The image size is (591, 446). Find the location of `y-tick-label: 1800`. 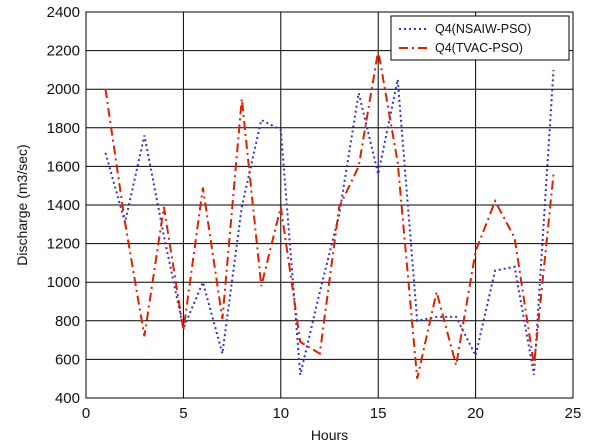

y-tick-label: 1800 is located at coordinates (63, 128).